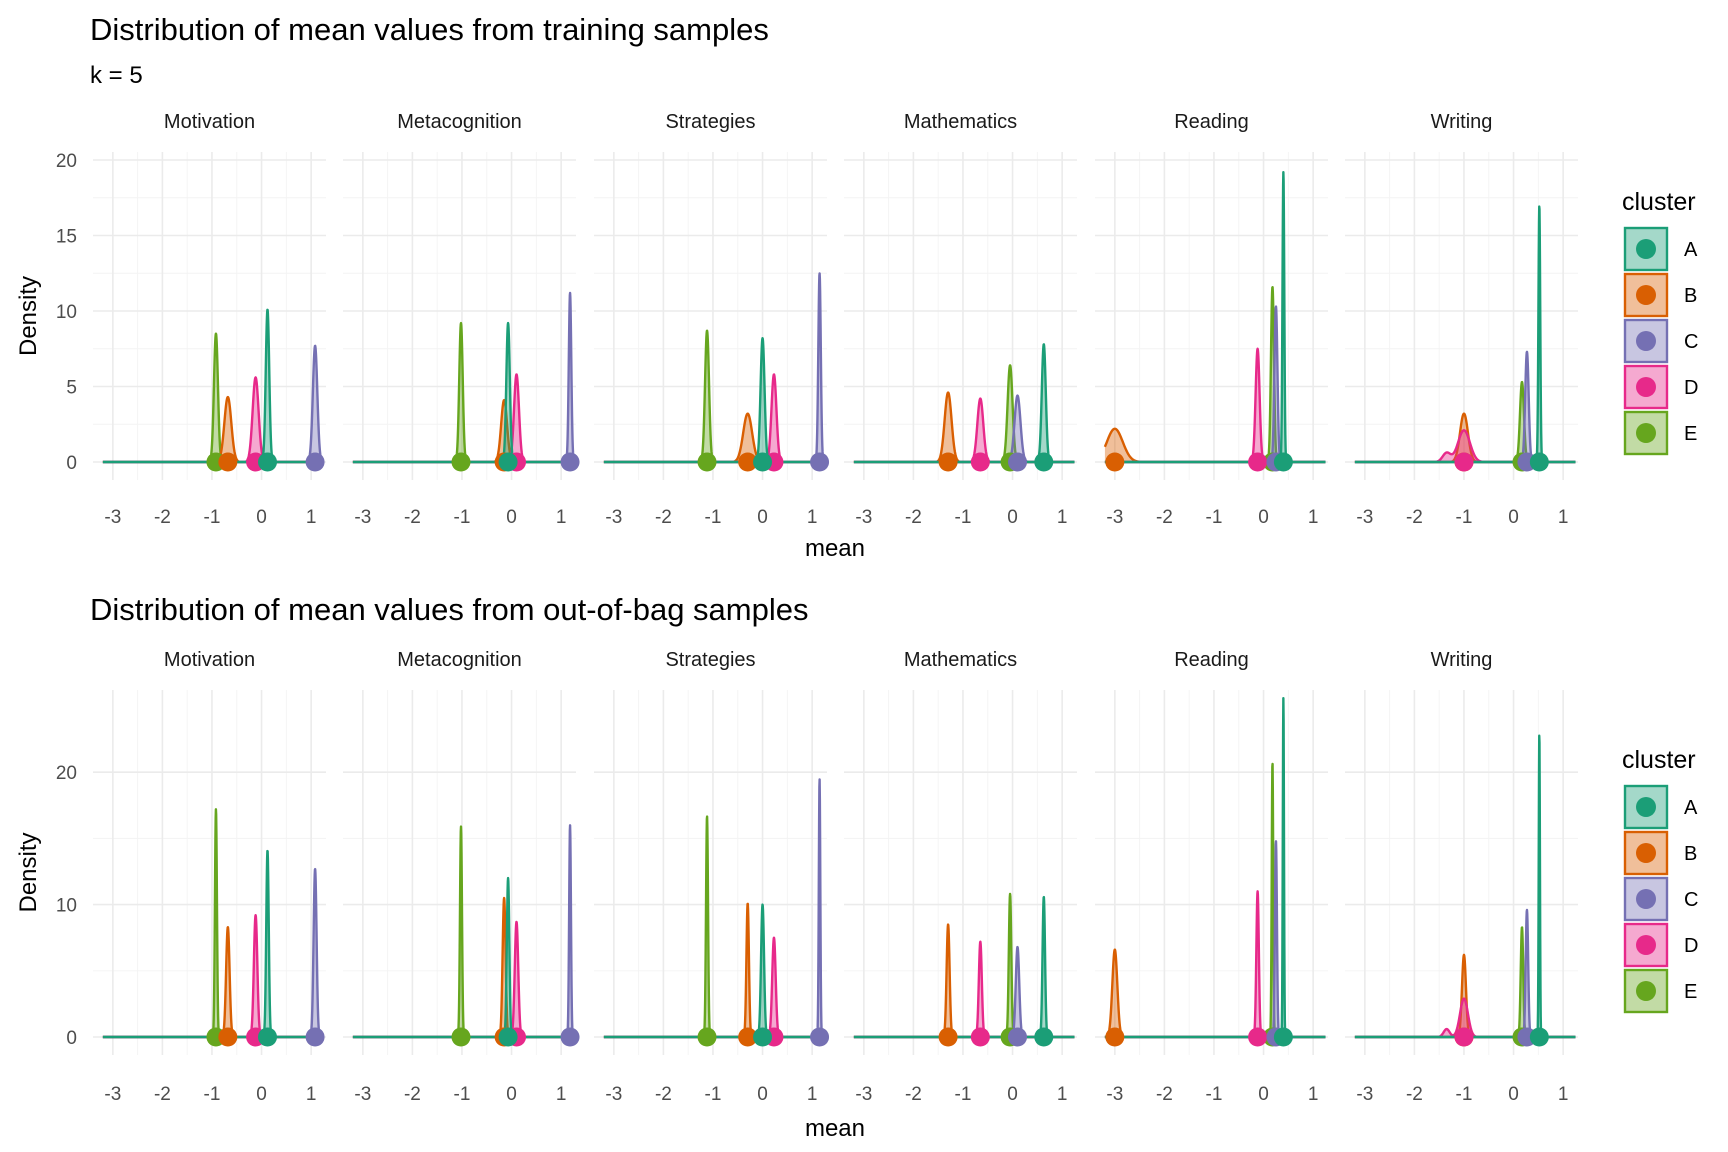 The image size is (1728, 1152). I want to click on density-line-A, so click(1215, 868).